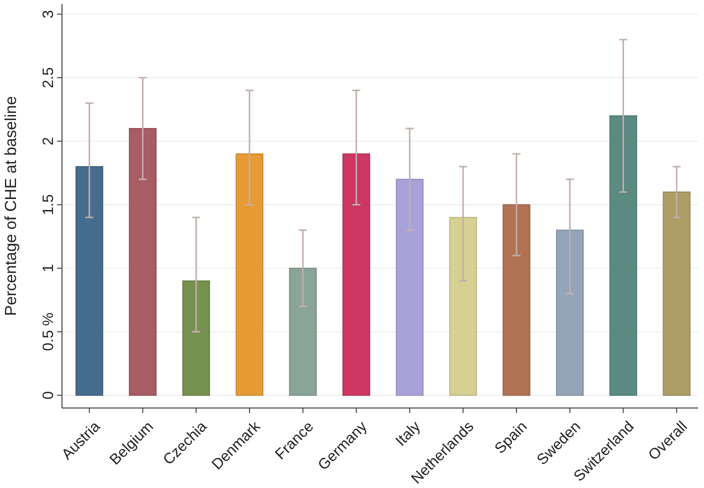 This screenshot has height=488, width=704. Describe the element at coordinates (48, 77) in the screenshot. I see `y-tick-label: 2.5` at that location.